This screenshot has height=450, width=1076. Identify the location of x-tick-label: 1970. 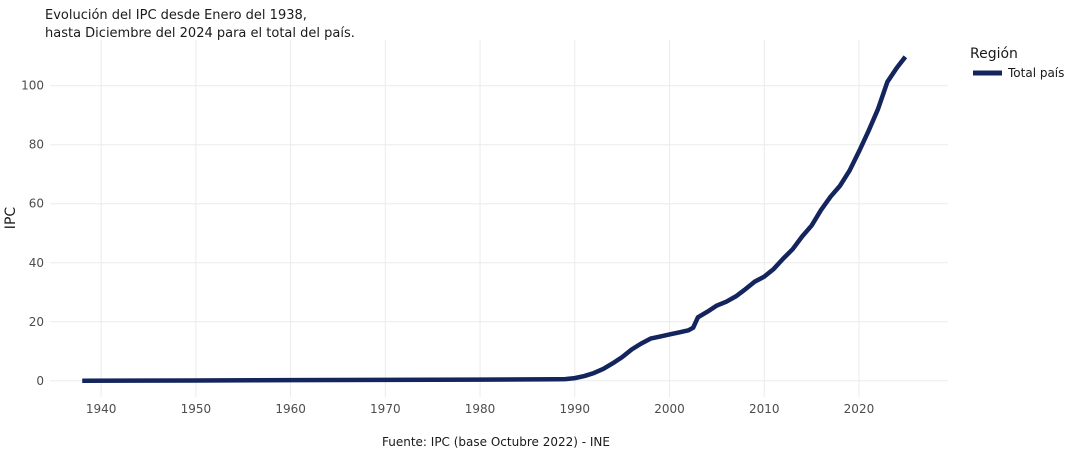
(385, 409).